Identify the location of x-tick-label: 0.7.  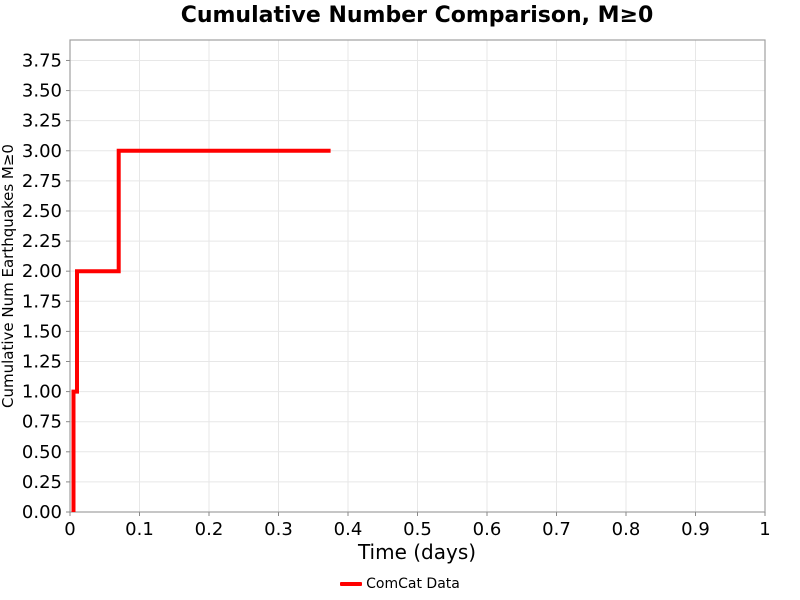
(556, 529).